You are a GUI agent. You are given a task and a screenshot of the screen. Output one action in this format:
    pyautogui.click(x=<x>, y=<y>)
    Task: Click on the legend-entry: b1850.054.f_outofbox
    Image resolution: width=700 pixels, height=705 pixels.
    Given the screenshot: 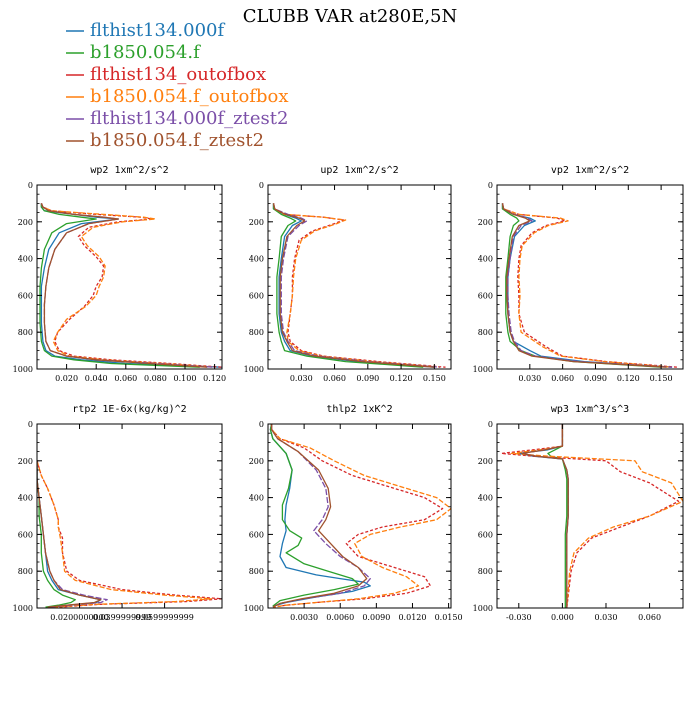 What is the action you would take?
    pyautogui.click(x=189, y=96)
    